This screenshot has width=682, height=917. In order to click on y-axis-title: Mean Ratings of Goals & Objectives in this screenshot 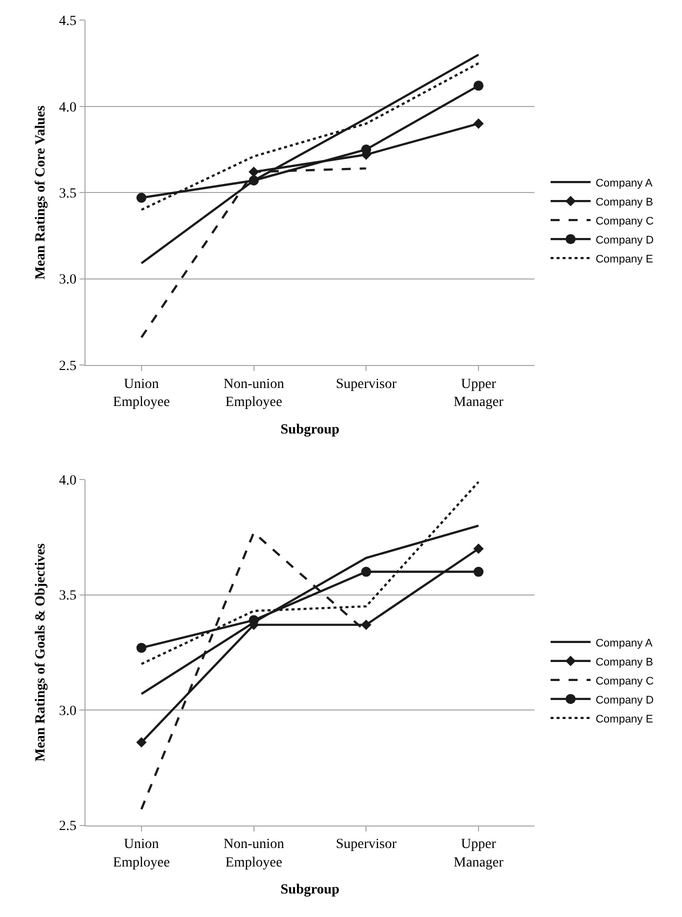, I will do `click(41, 652)`.